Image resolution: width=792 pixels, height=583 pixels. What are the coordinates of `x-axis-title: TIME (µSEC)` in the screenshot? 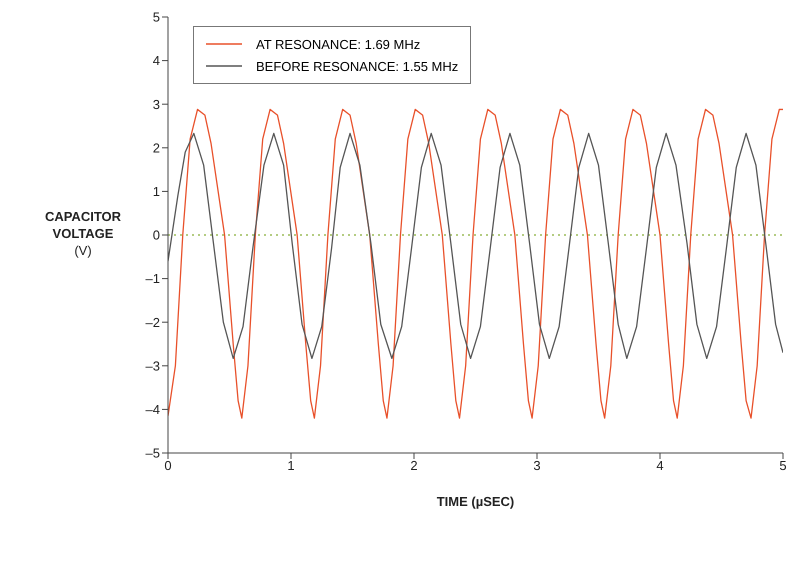 It's located at (475, 501).